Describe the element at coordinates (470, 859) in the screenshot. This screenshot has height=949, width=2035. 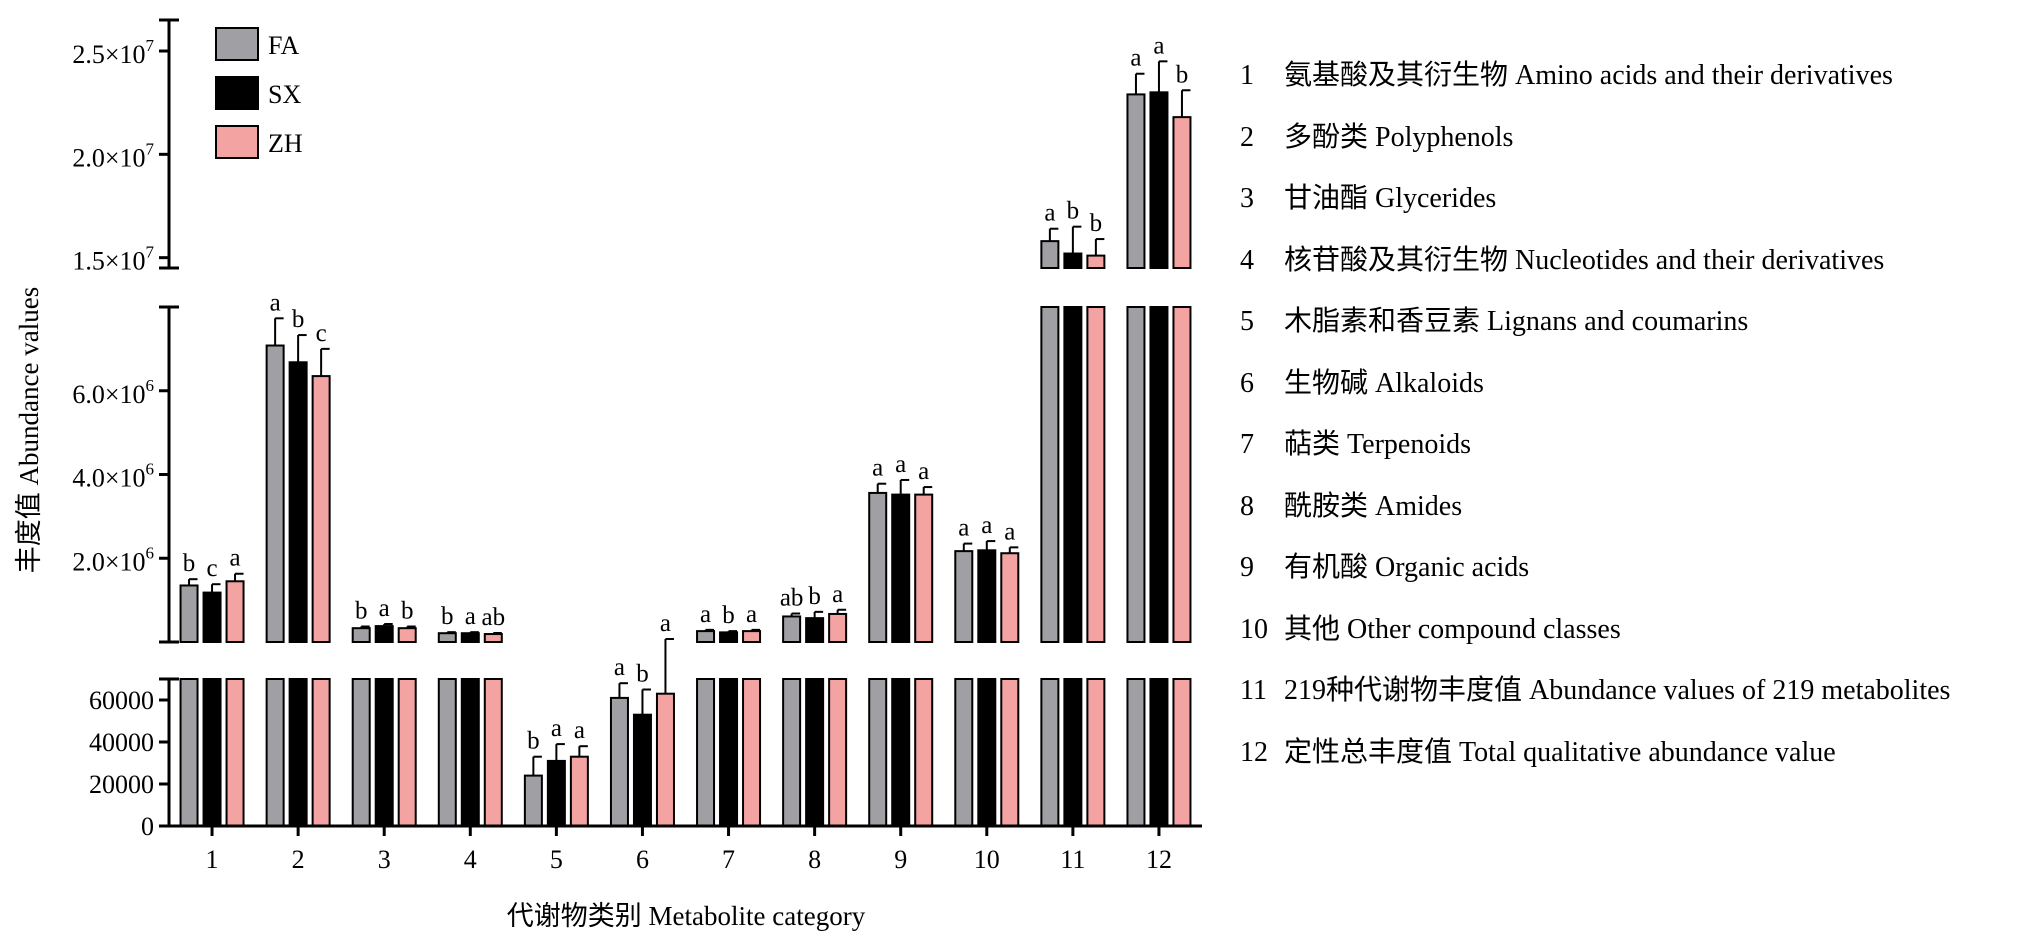
I see `x-tick-label: 4` at that location.